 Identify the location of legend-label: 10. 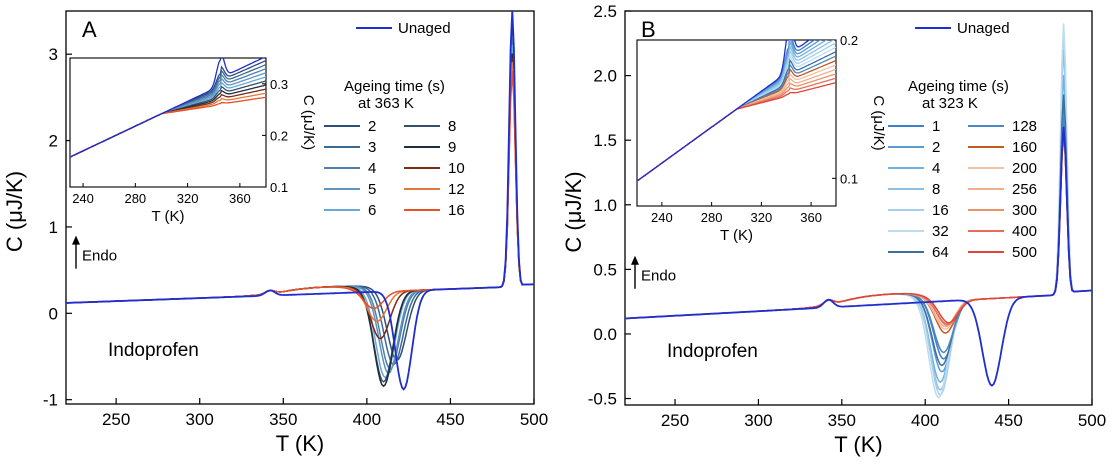
(456, 168).